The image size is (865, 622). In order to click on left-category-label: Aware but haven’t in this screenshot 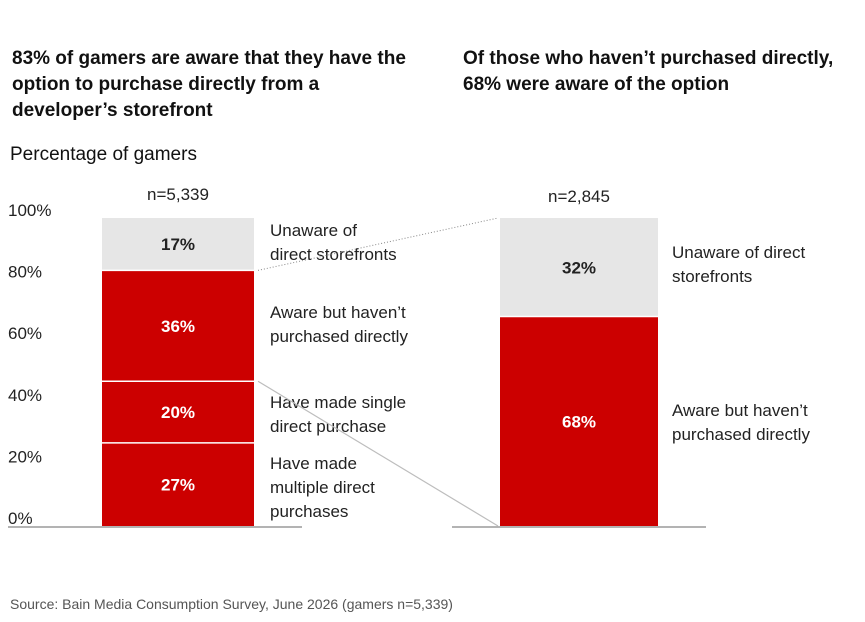, I will do `click(338, 312)`.